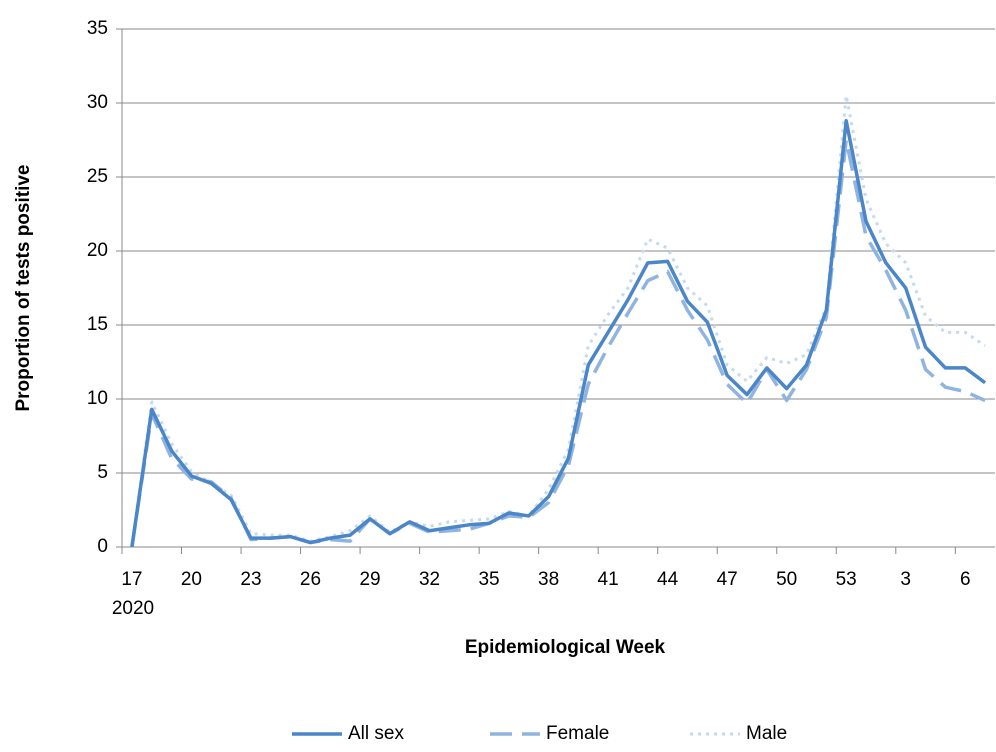  I want to click on y-tick-label: 25, so click(97, 176).